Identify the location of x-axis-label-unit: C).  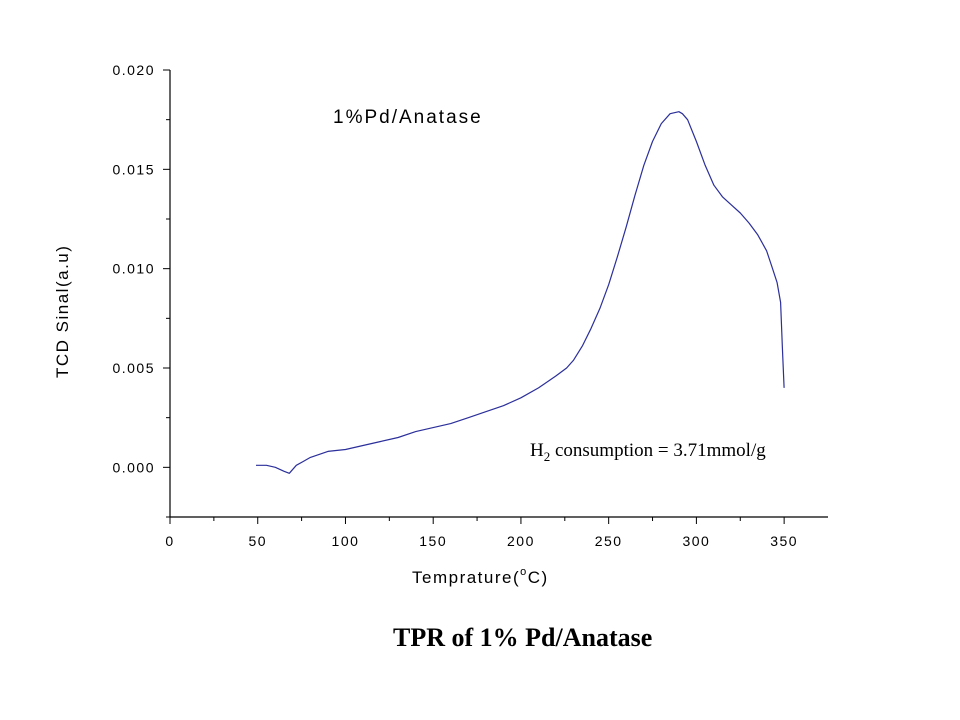
(538, 577).